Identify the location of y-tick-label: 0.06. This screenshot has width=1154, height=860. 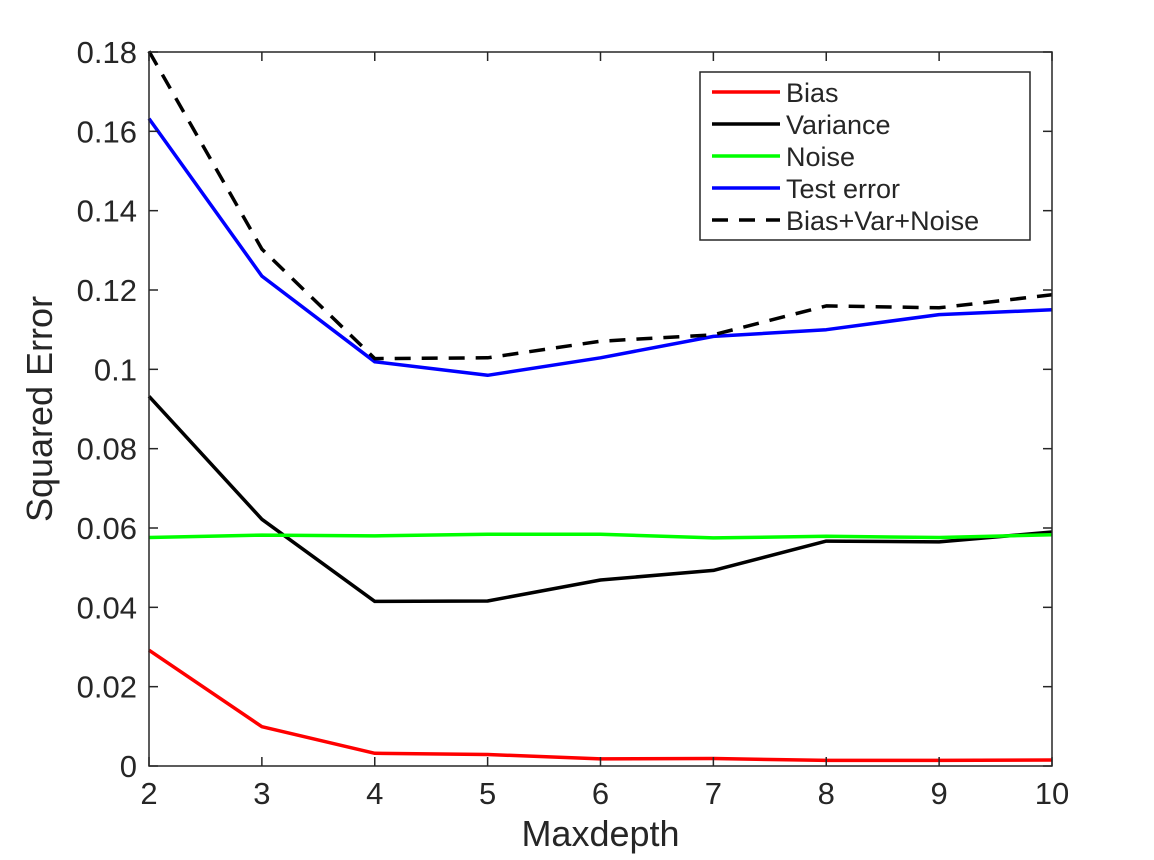
(107, 528).